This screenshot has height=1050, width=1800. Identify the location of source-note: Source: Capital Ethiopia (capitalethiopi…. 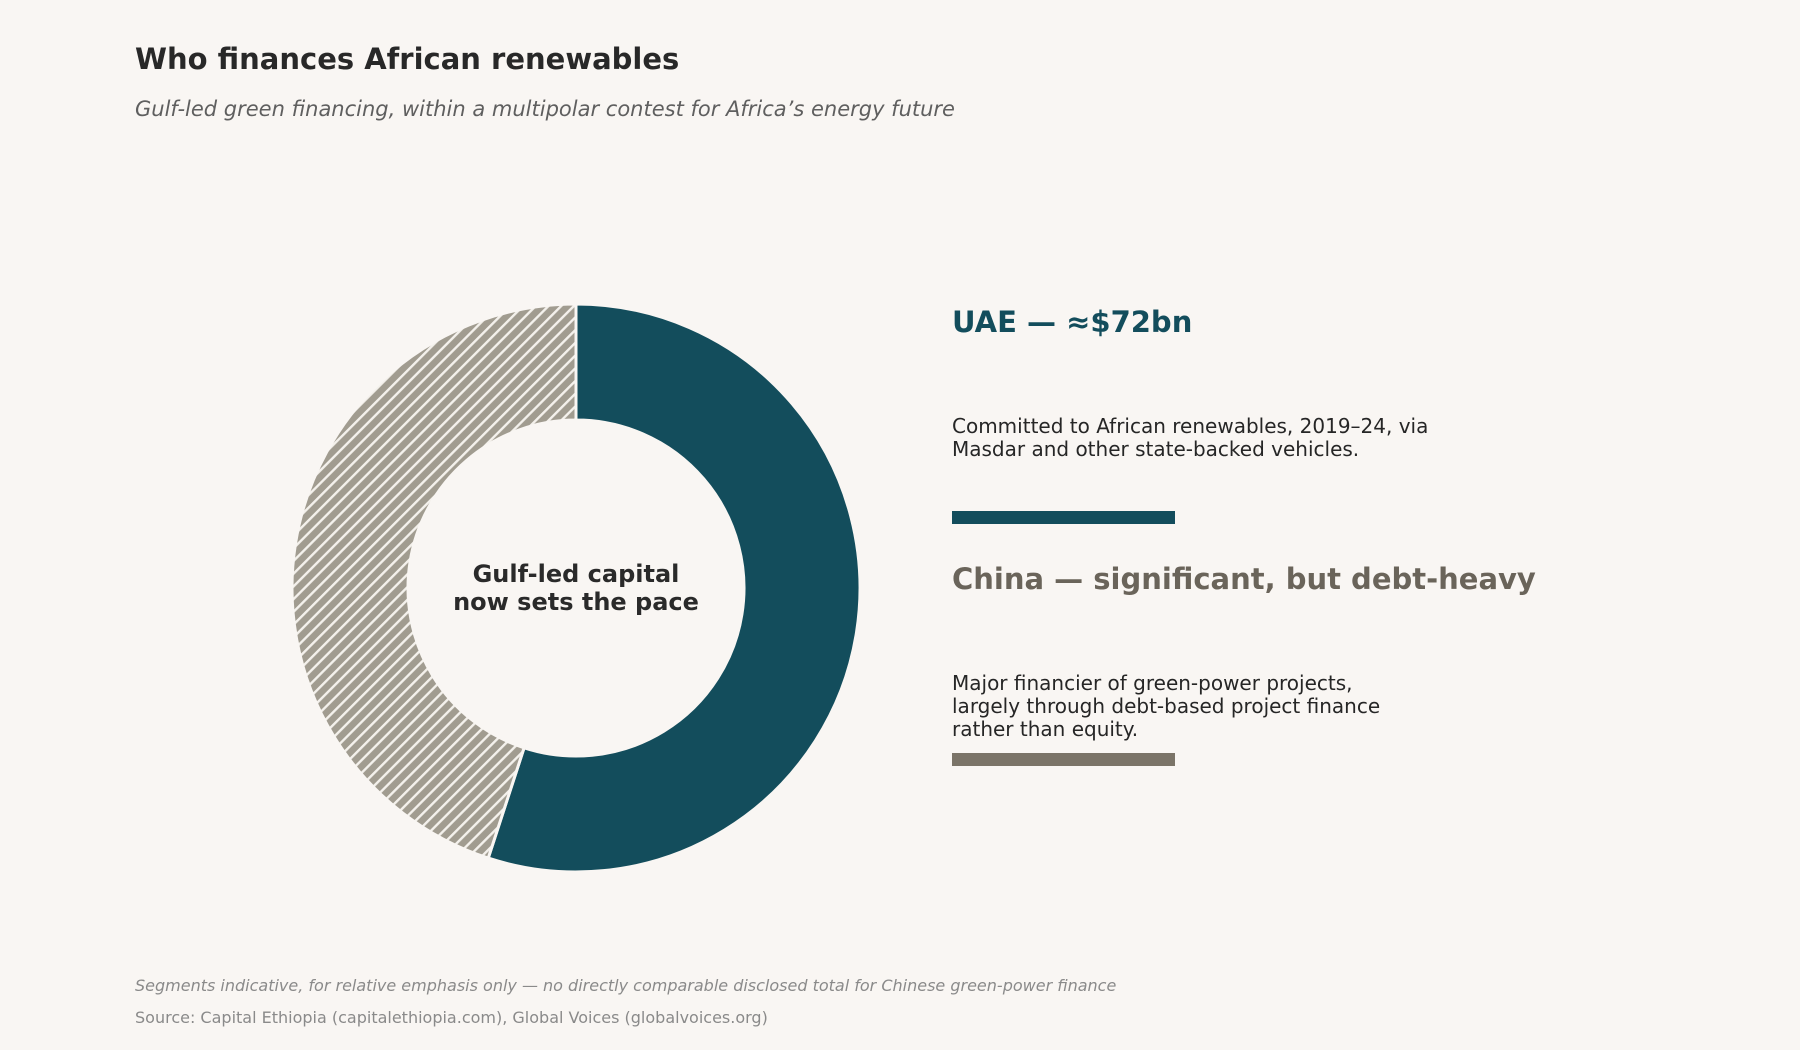
(451, 1017).